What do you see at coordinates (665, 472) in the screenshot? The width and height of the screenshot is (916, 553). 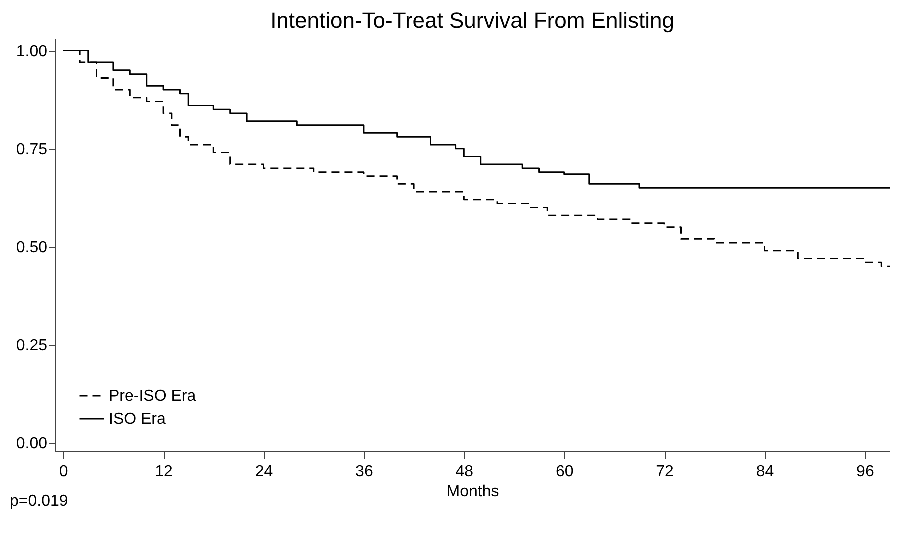 I see `x-tick-label: 72` at bounding box center [665, 472].